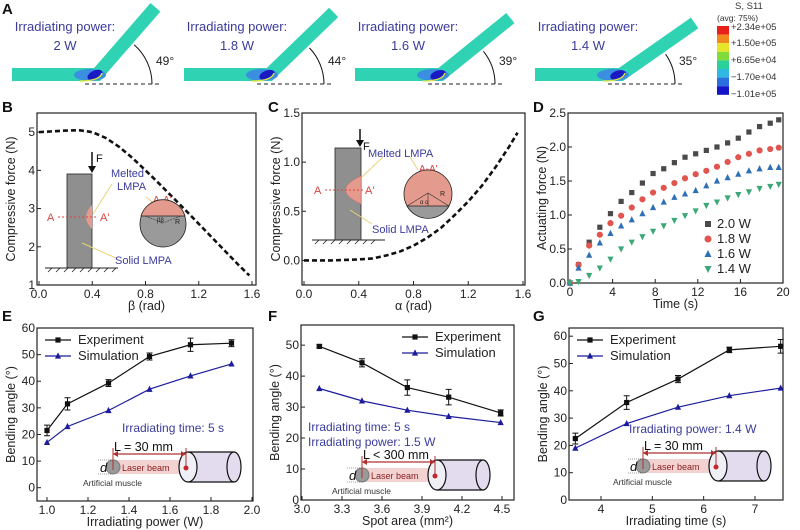 The width and height of the screenshot is (800, 530). I want to click on x-tick-label: 1.4, so click(129, 510).